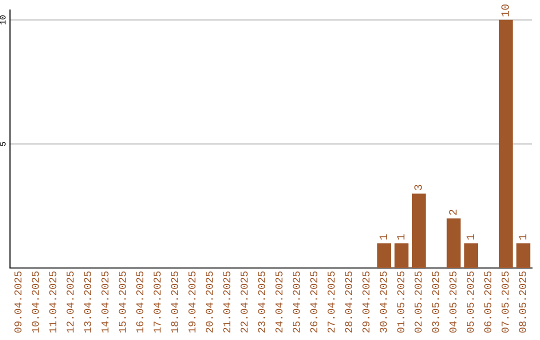 The height and width of the screenshot is (340, 540). Describe the element at coordinates (436, 302) in the screenshot. I see `x-tick-label: 03.05.2025` at that location.